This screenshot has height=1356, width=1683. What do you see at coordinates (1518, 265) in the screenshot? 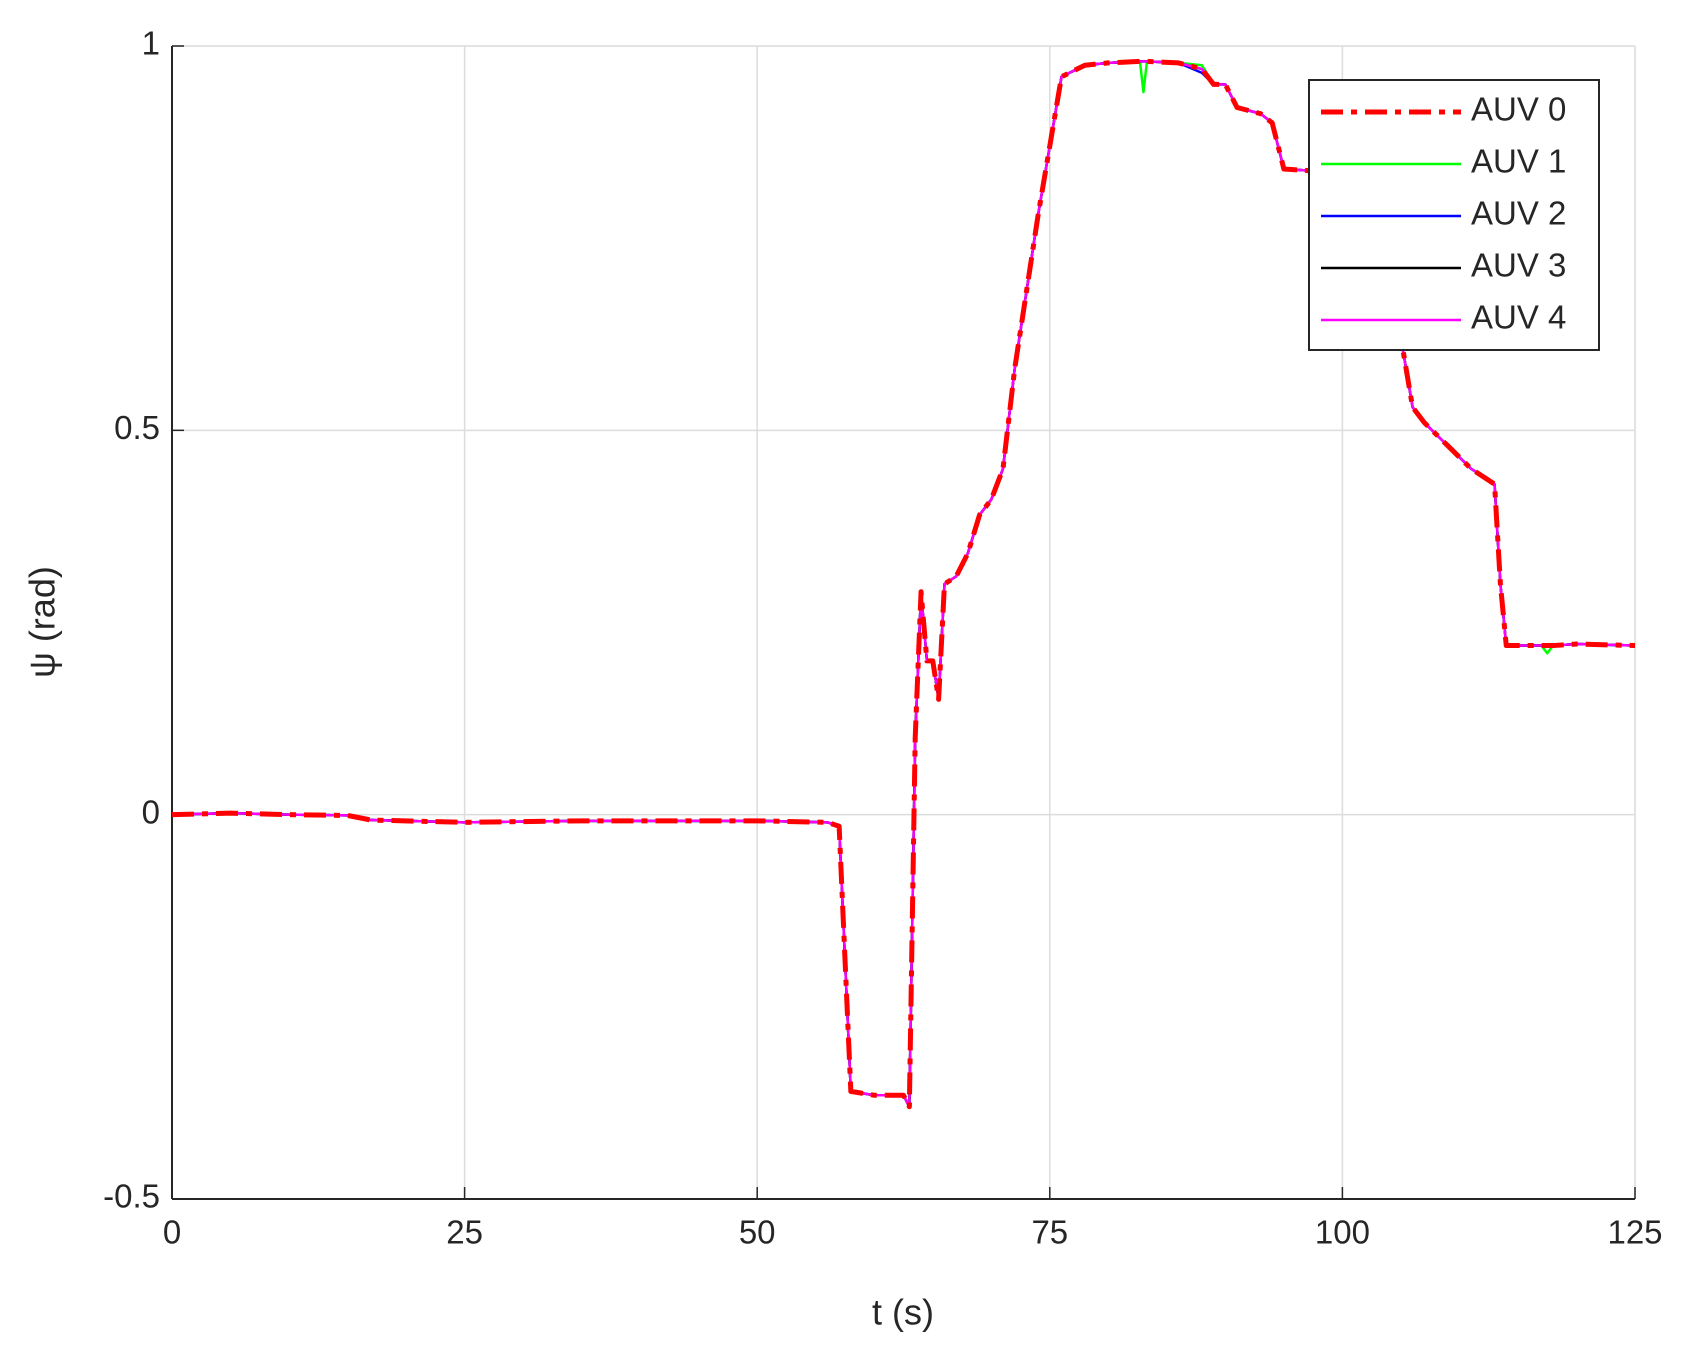
I see `legend-label: AUV 3` at bounding box center [1518, 265].